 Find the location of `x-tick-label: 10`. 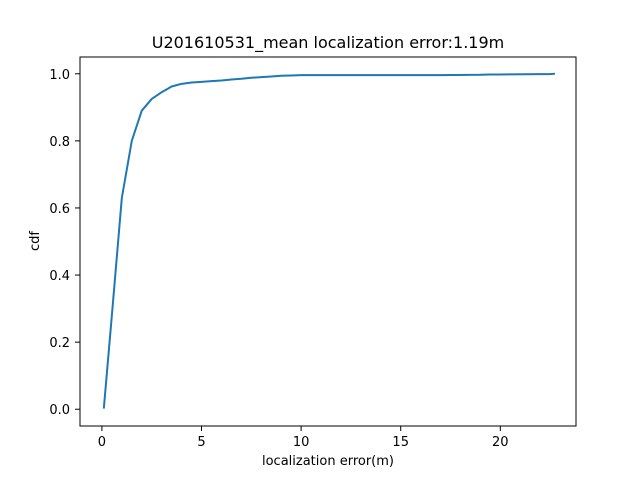

x-tick-label: 10 is located at coordinates (301, 442).